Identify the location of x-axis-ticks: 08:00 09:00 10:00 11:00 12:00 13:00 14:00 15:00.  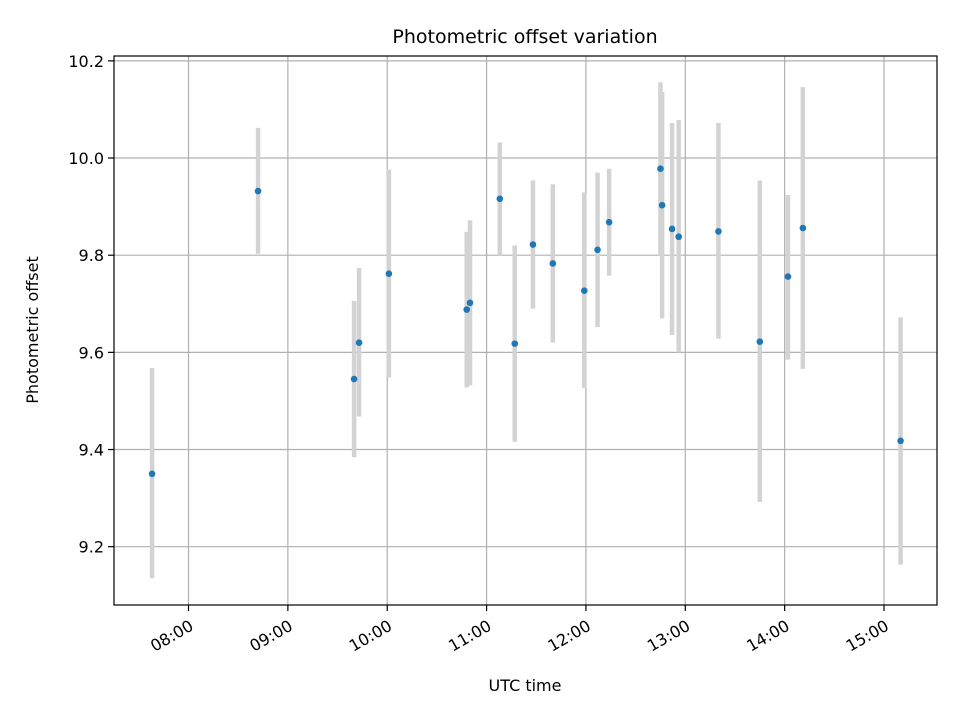
(519, 630).